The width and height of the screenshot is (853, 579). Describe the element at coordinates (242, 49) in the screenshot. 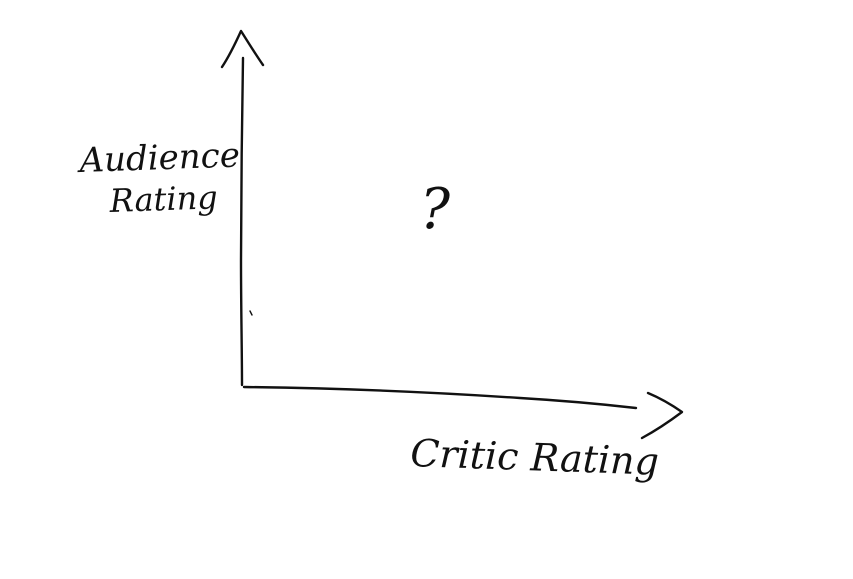

I see `y-axis-arrowhead` at that location.